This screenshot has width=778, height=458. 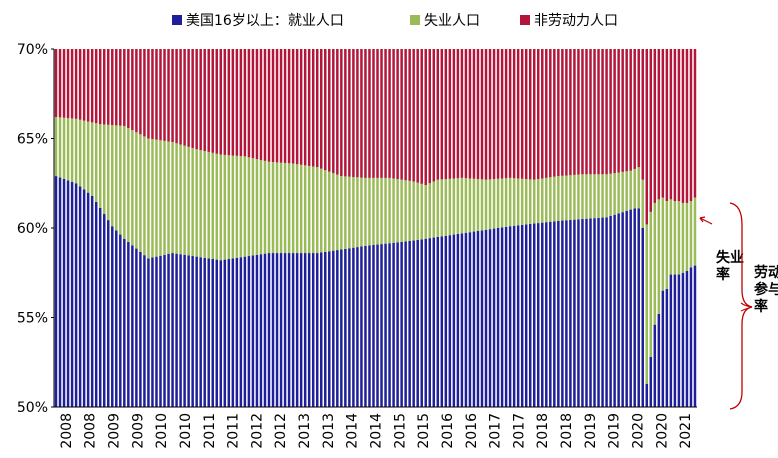 I want to click on participation-rate-label: 劳动 参与 率, so click(x=766, y=289).